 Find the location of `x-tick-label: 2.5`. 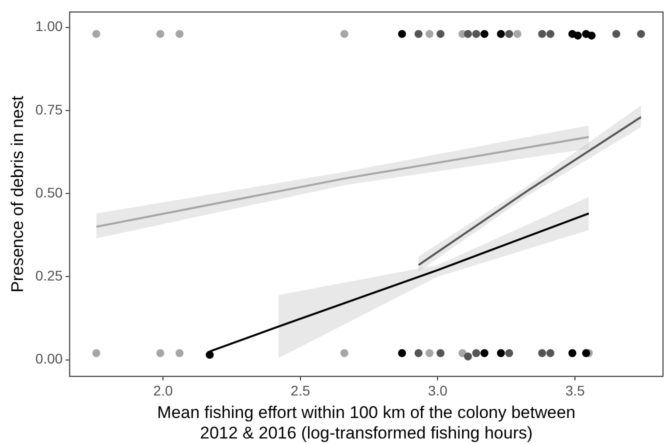

x-tick-label: 2.5 is located at coordinates (300, 390).